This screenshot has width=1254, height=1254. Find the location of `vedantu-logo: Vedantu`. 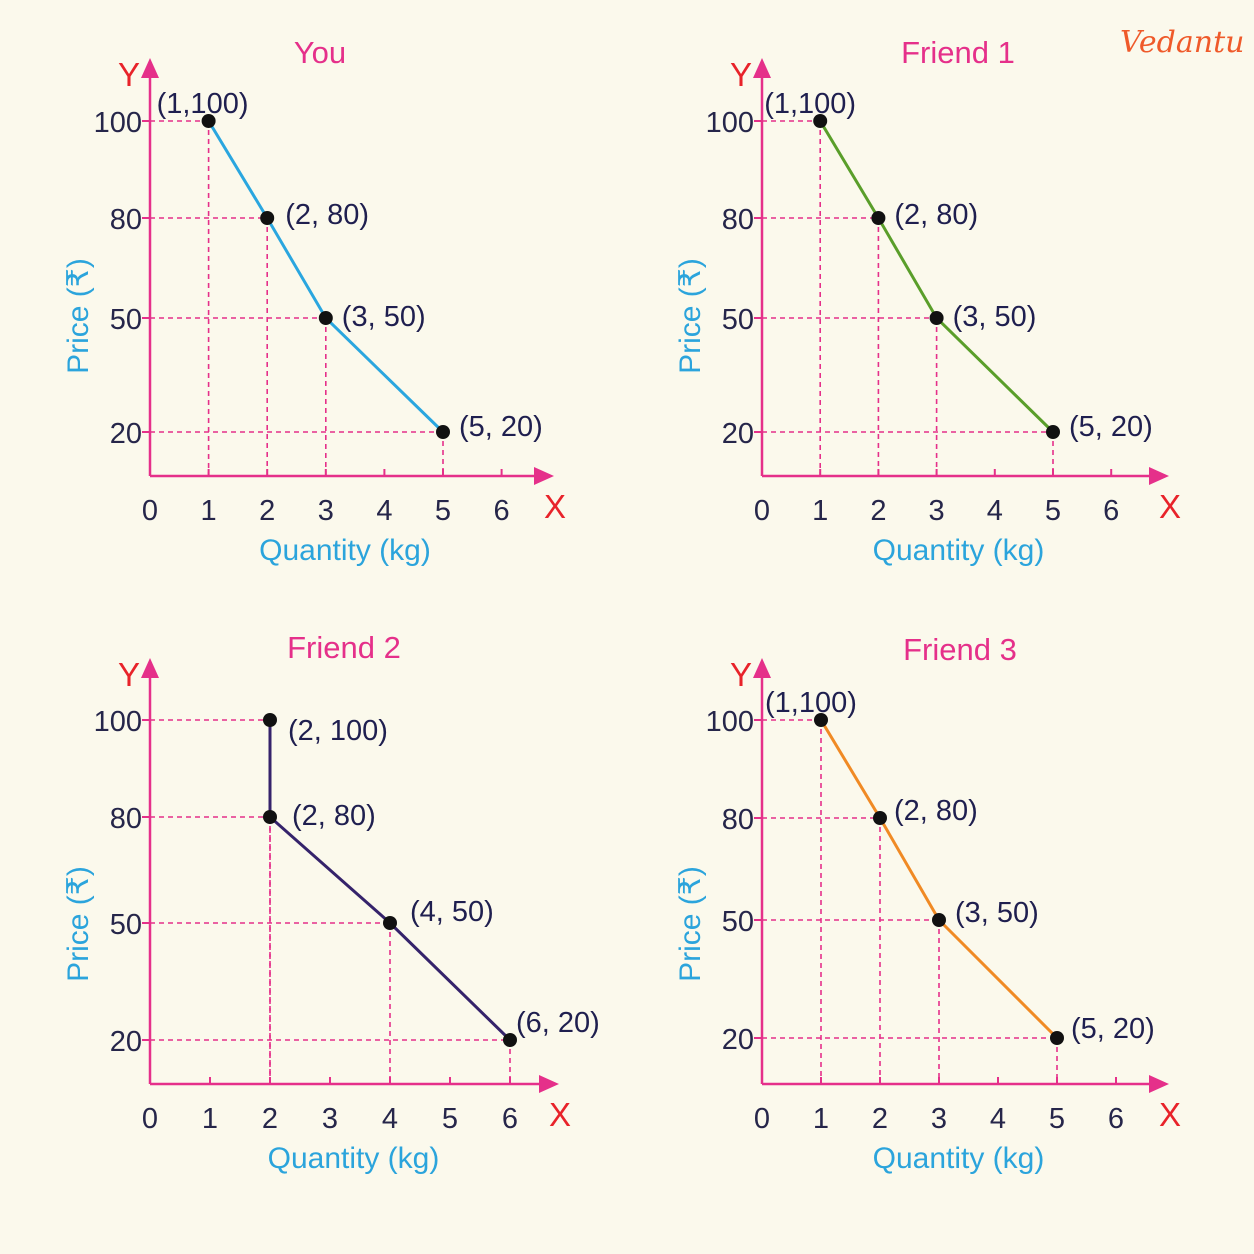

vedantu-logo: Vedantu is located at coordinates (1182, 42).